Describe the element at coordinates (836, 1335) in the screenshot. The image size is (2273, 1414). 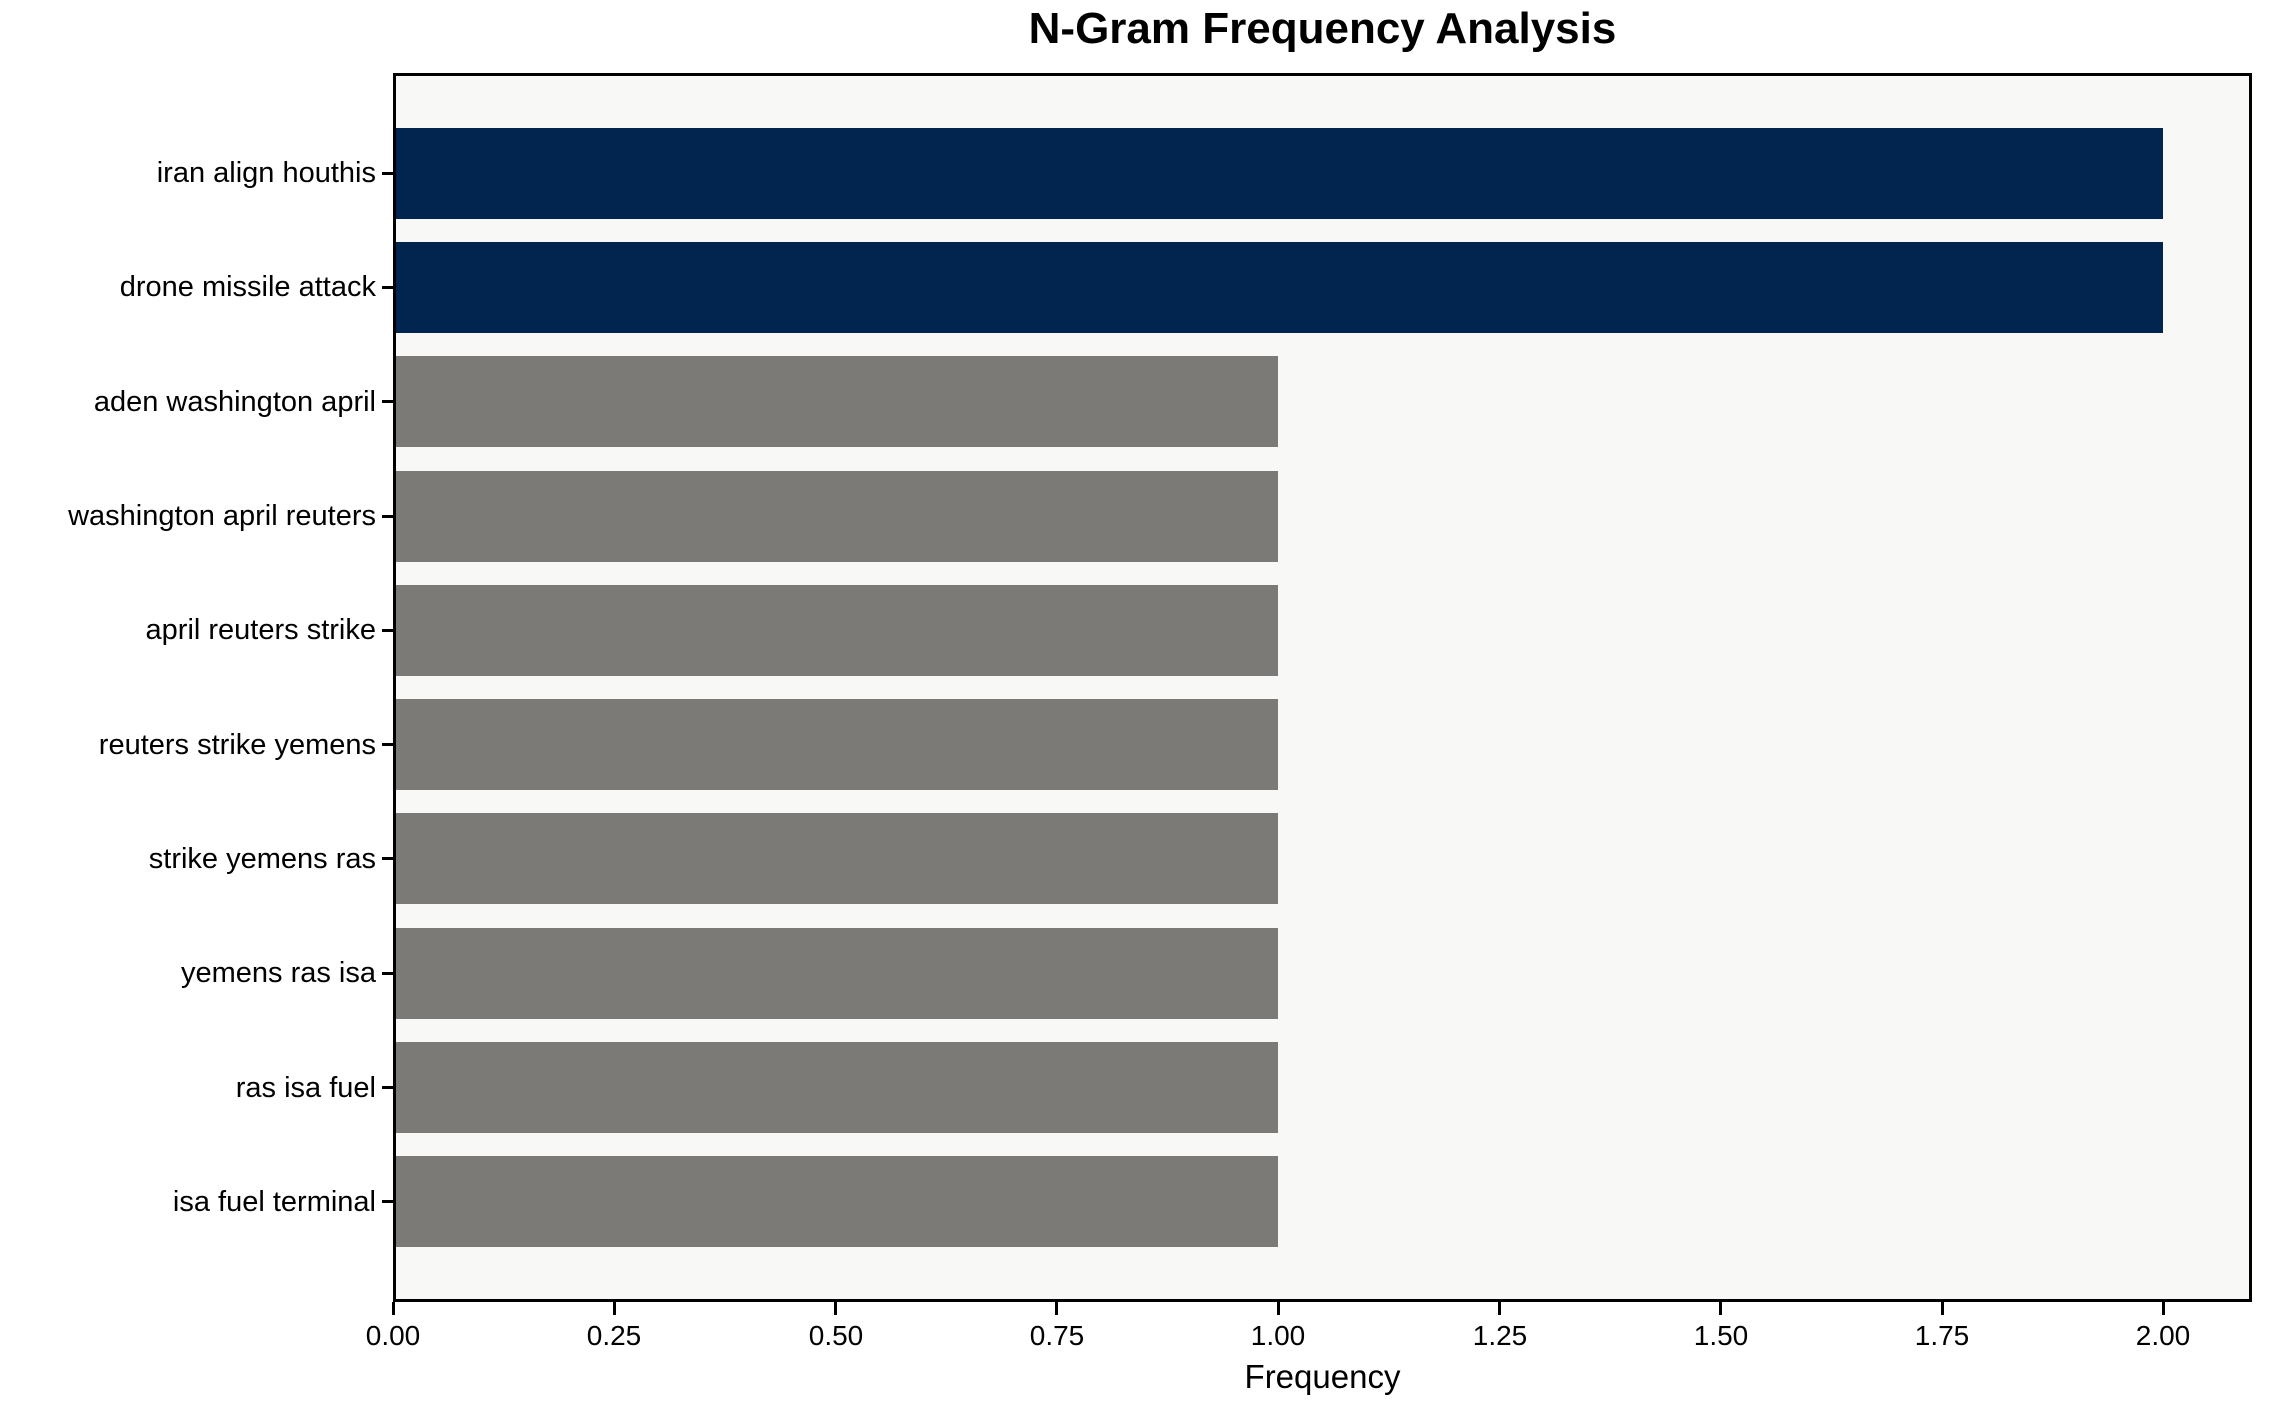
I see `x-tick-label: 0.50` at that location.